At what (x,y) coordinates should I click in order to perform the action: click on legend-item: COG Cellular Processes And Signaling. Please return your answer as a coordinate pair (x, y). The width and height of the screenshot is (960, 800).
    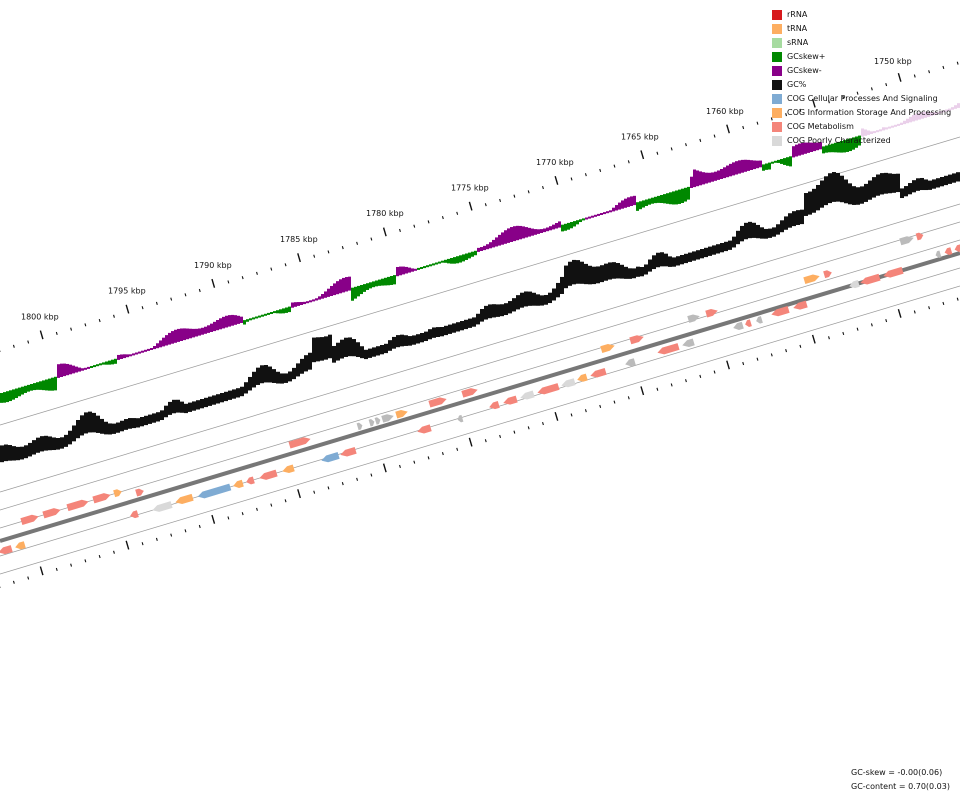
    Looking at the image, I should click on (865, 99).